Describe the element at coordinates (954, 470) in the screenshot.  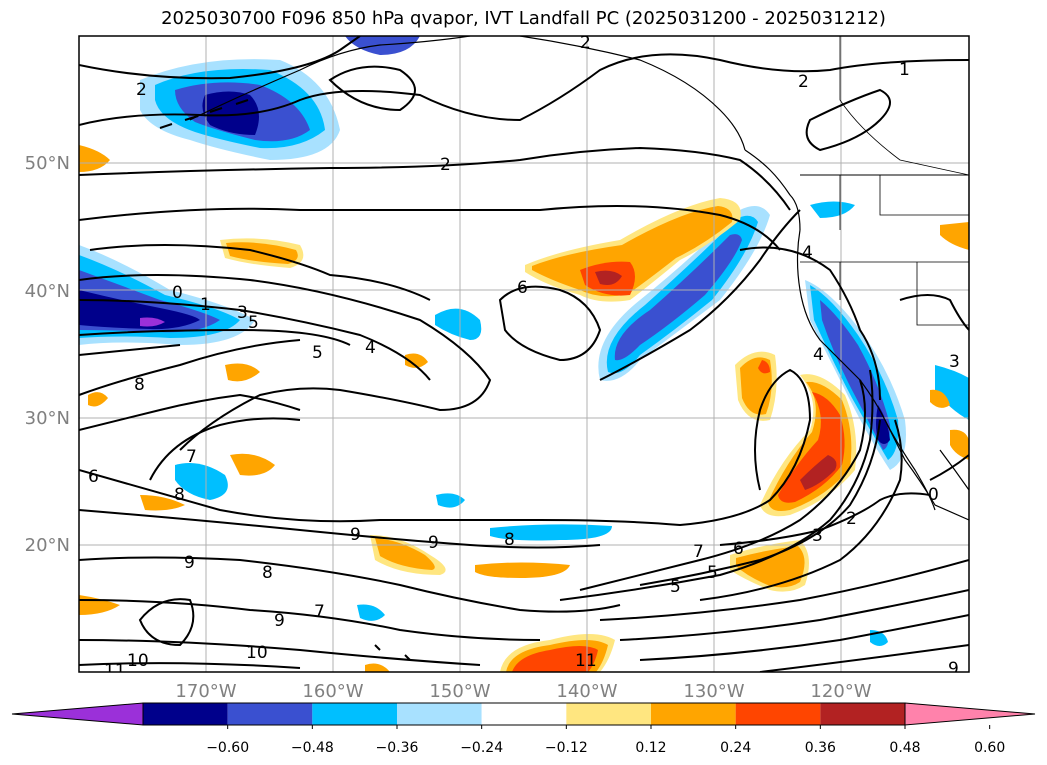
I see `mainland-coast` at that location.